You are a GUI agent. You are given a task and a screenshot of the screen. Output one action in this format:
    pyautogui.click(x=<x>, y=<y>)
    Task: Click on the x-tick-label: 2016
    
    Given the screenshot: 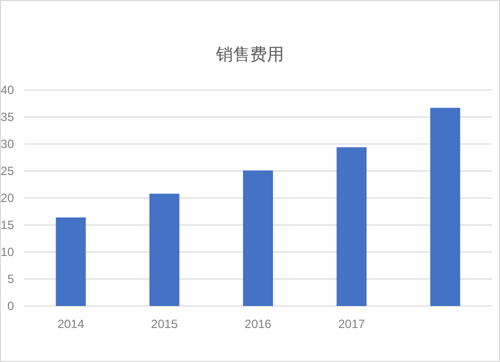 What is the action you would take?
    pyautogui.click(x=258, y=324)
    